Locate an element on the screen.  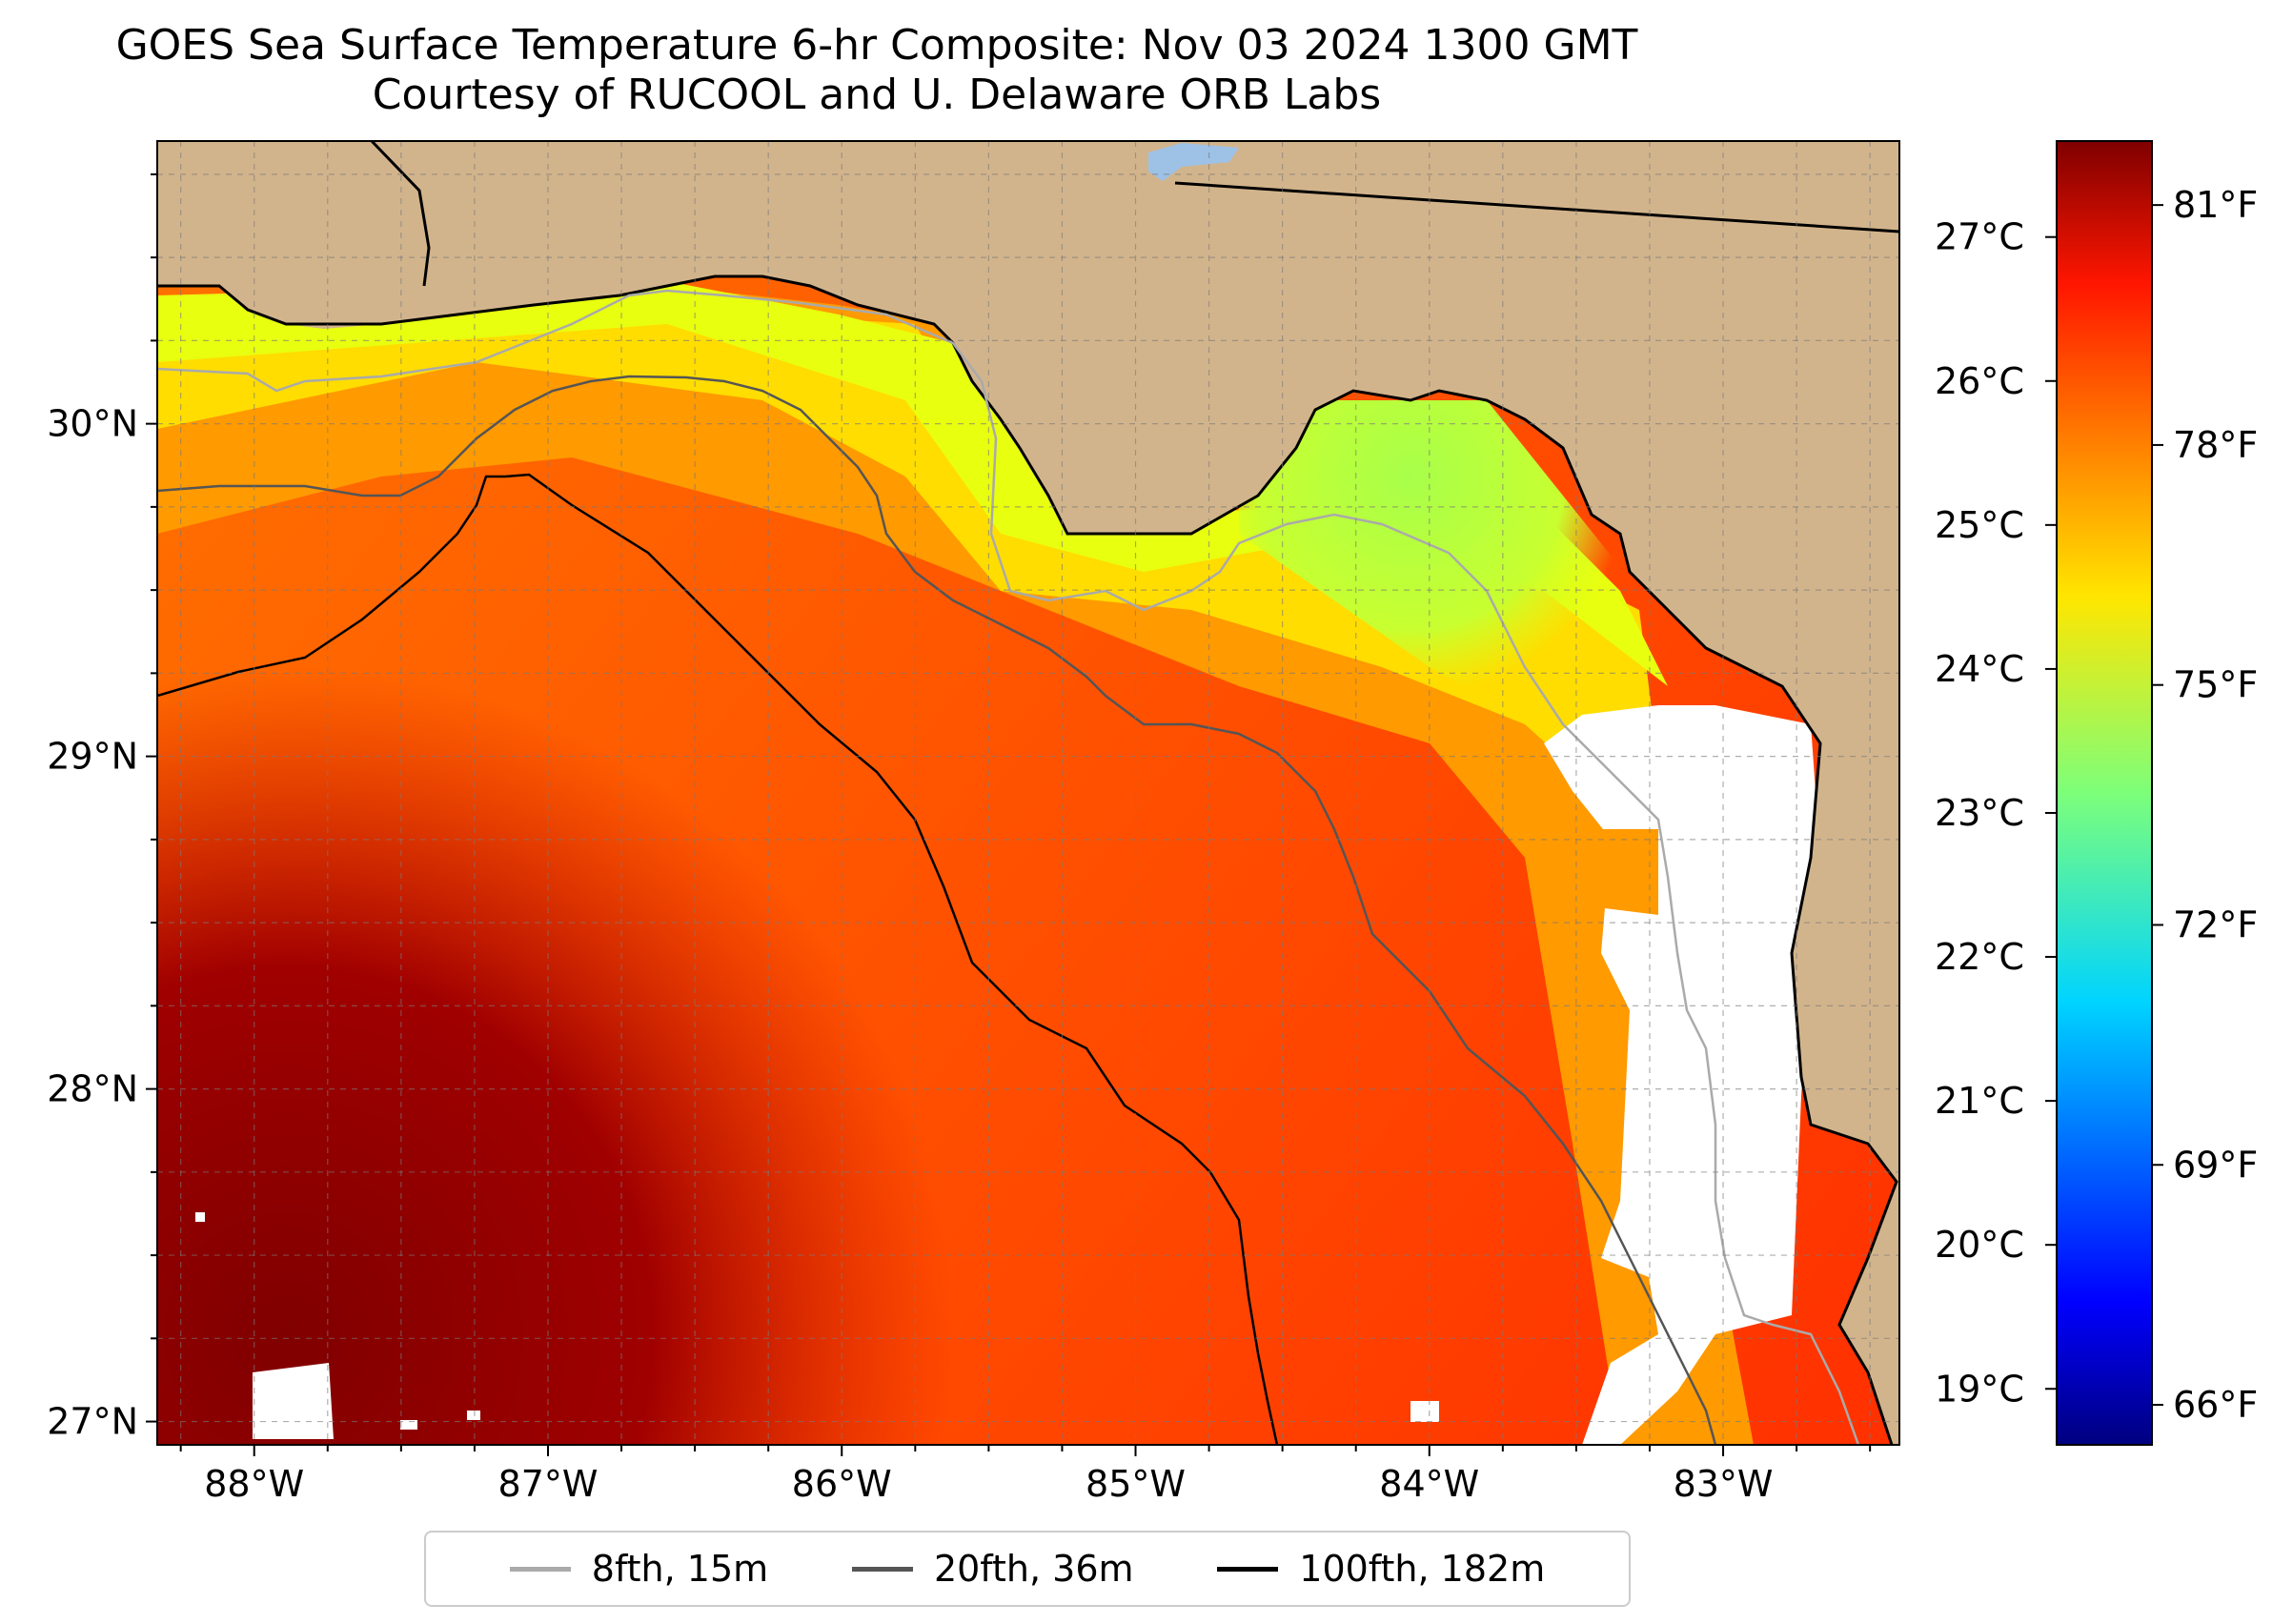
colorbar-f-label: 75°F is located at coordinates (2216, 685).